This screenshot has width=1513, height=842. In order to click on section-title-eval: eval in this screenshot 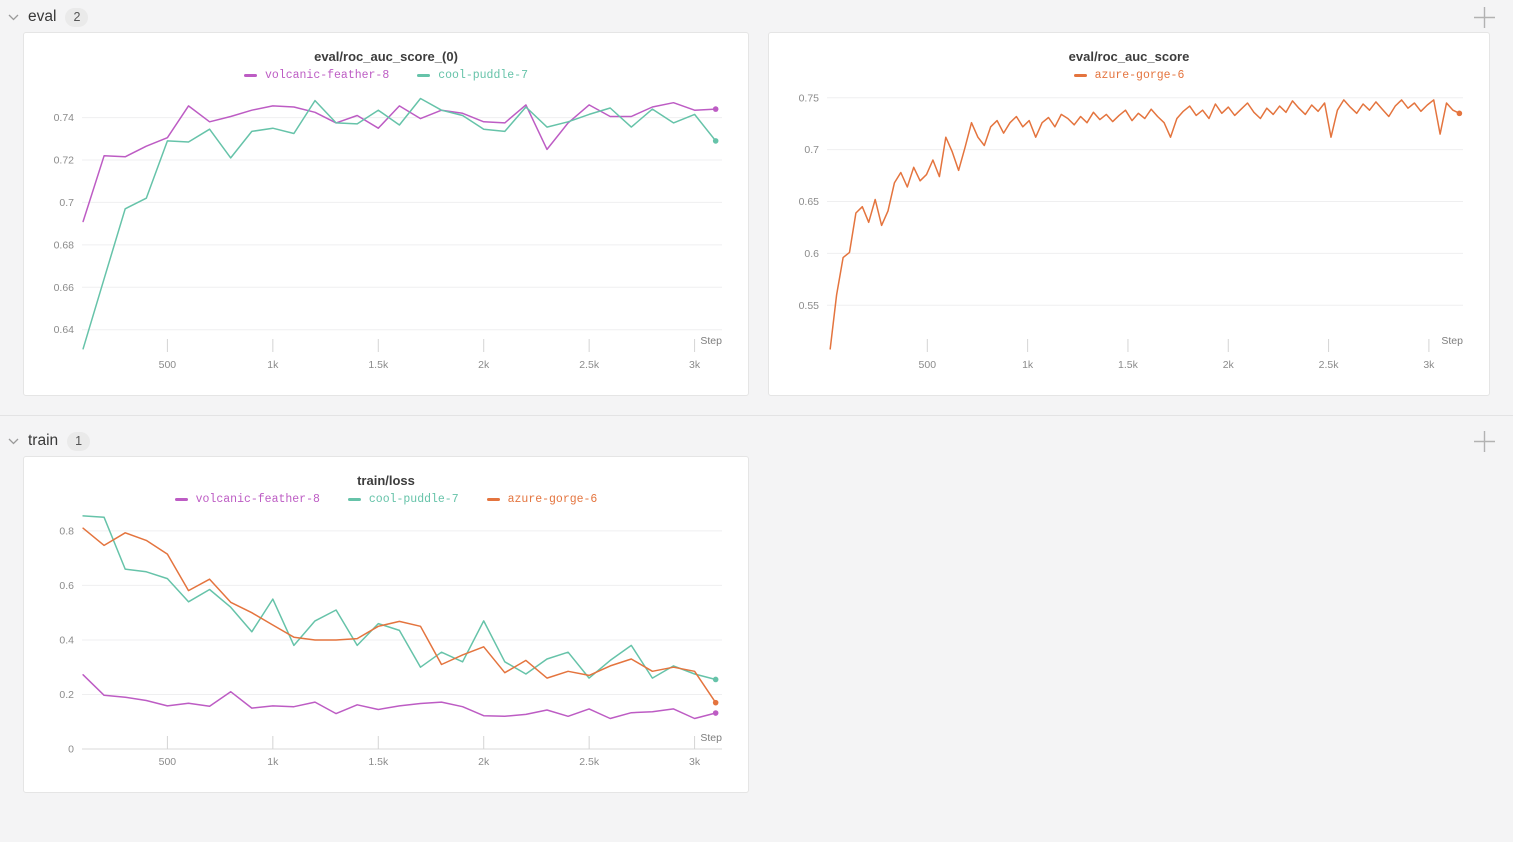, I will do `click(42, 16)`.